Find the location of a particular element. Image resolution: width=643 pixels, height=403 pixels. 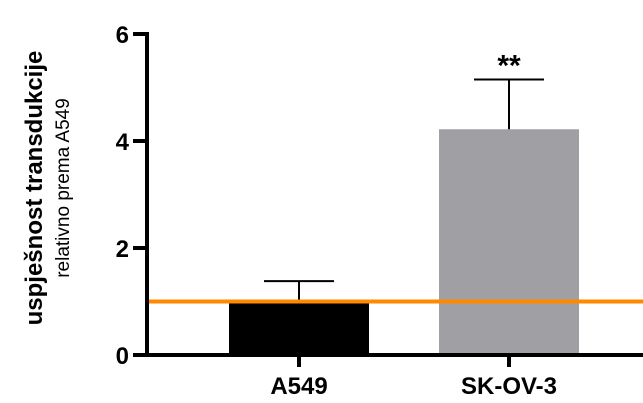

significance-marker-sk-ov-3: ** is located at coordinates (509, 65).